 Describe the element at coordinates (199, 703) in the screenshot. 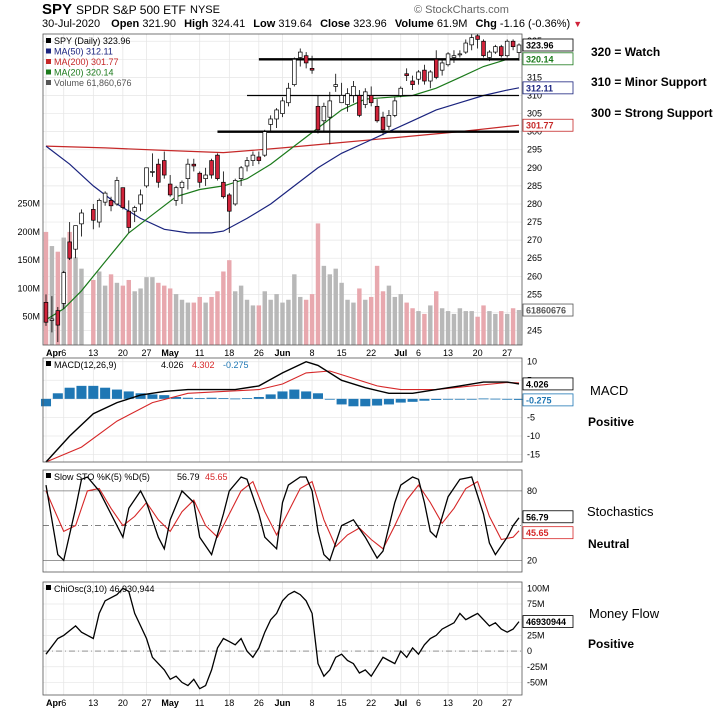

I see `x-tick-label-bottom: 11` at that location.